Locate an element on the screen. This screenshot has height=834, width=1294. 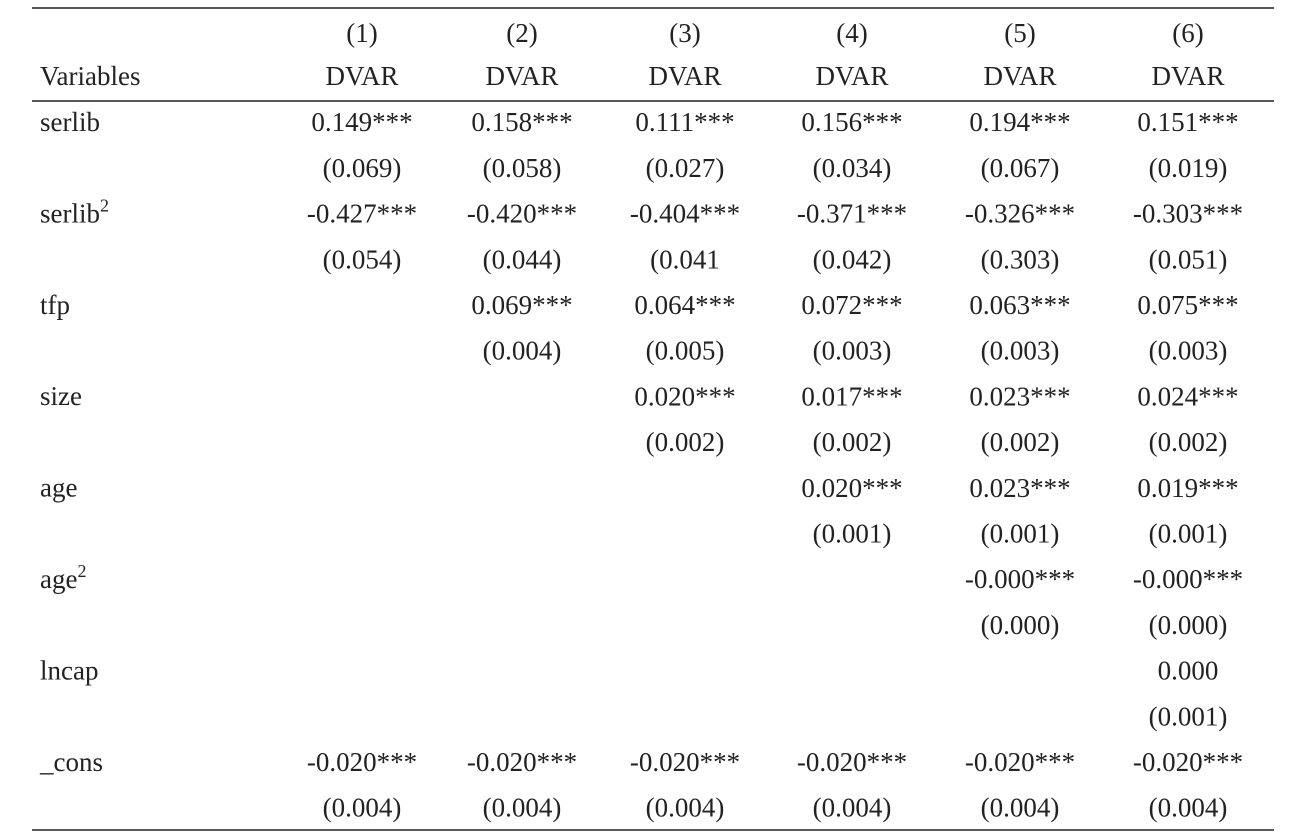
standard-error: (0.054) is located at coordinates (362, 259).